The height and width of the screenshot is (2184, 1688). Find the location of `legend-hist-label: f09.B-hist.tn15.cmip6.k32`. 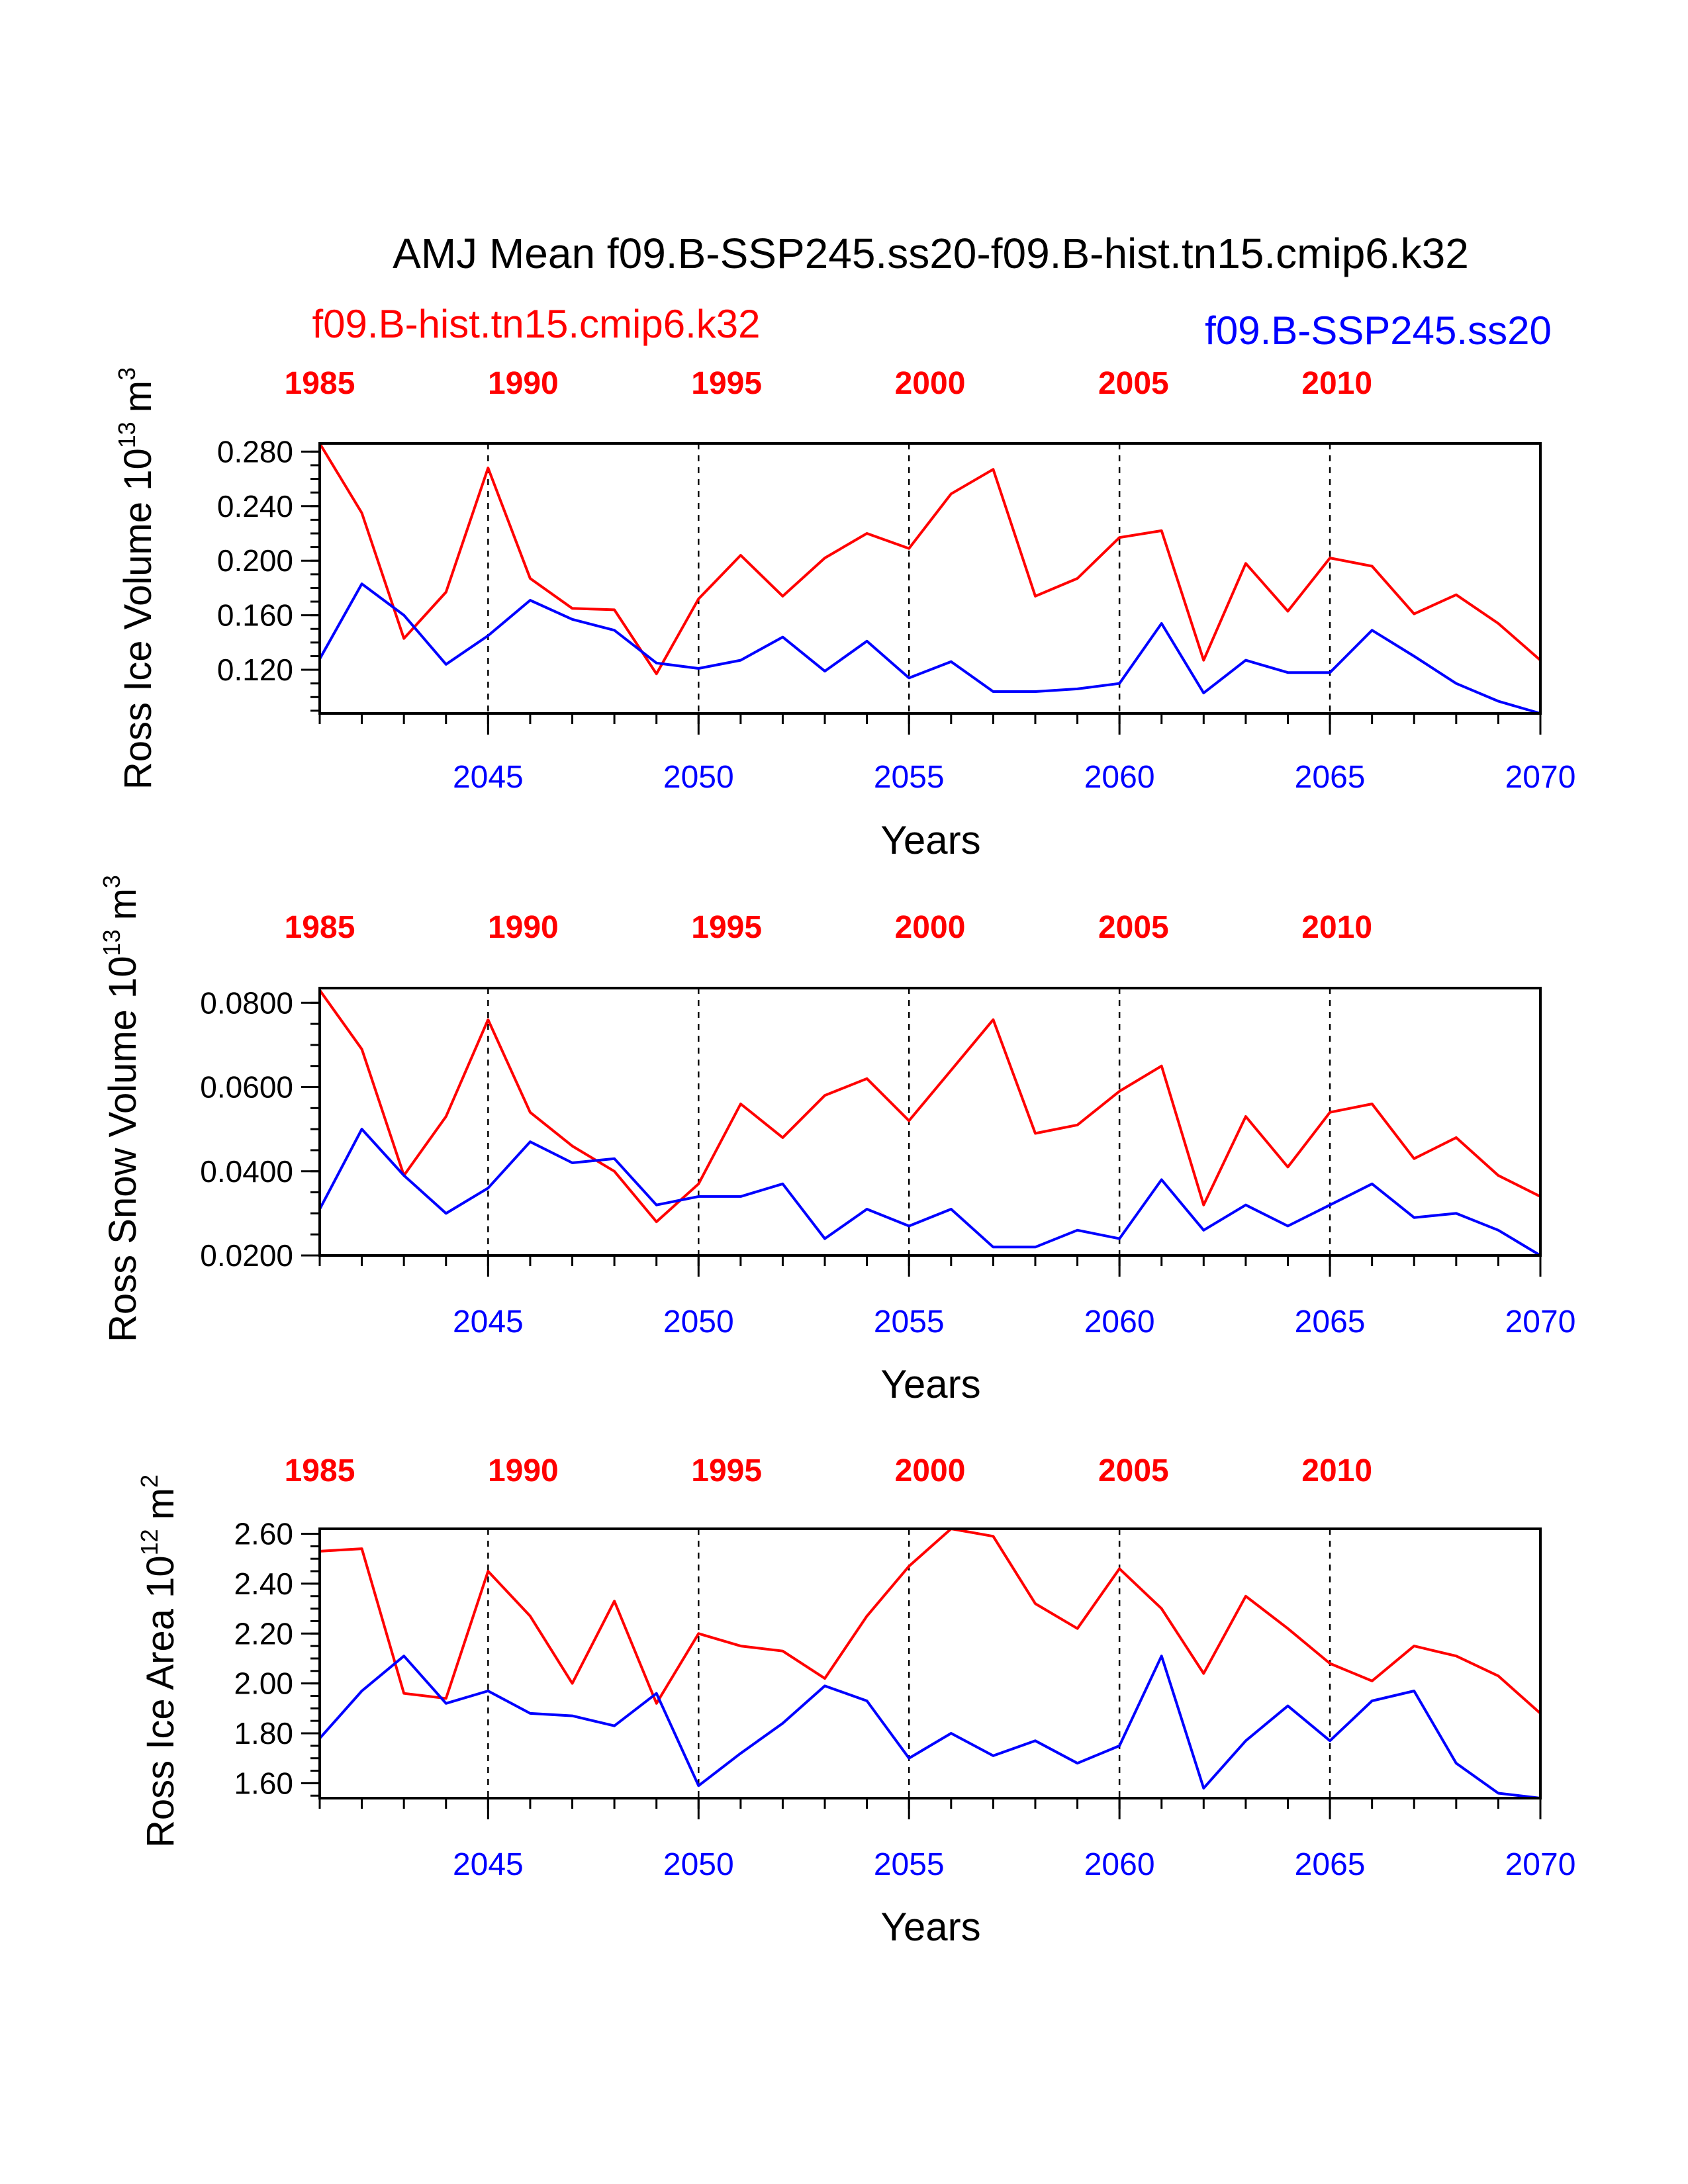

legend-hist-label: f09.B-hist.tn15.cmip6.k32 is located at coordinates (536, 324).